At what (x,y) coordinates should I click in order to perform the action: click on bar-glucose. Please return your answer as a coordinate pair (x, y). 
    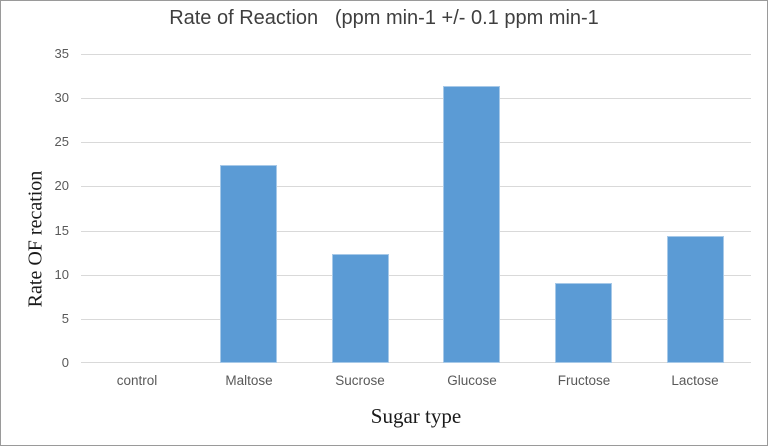
    Looking at the image, I should click on (471, 224).